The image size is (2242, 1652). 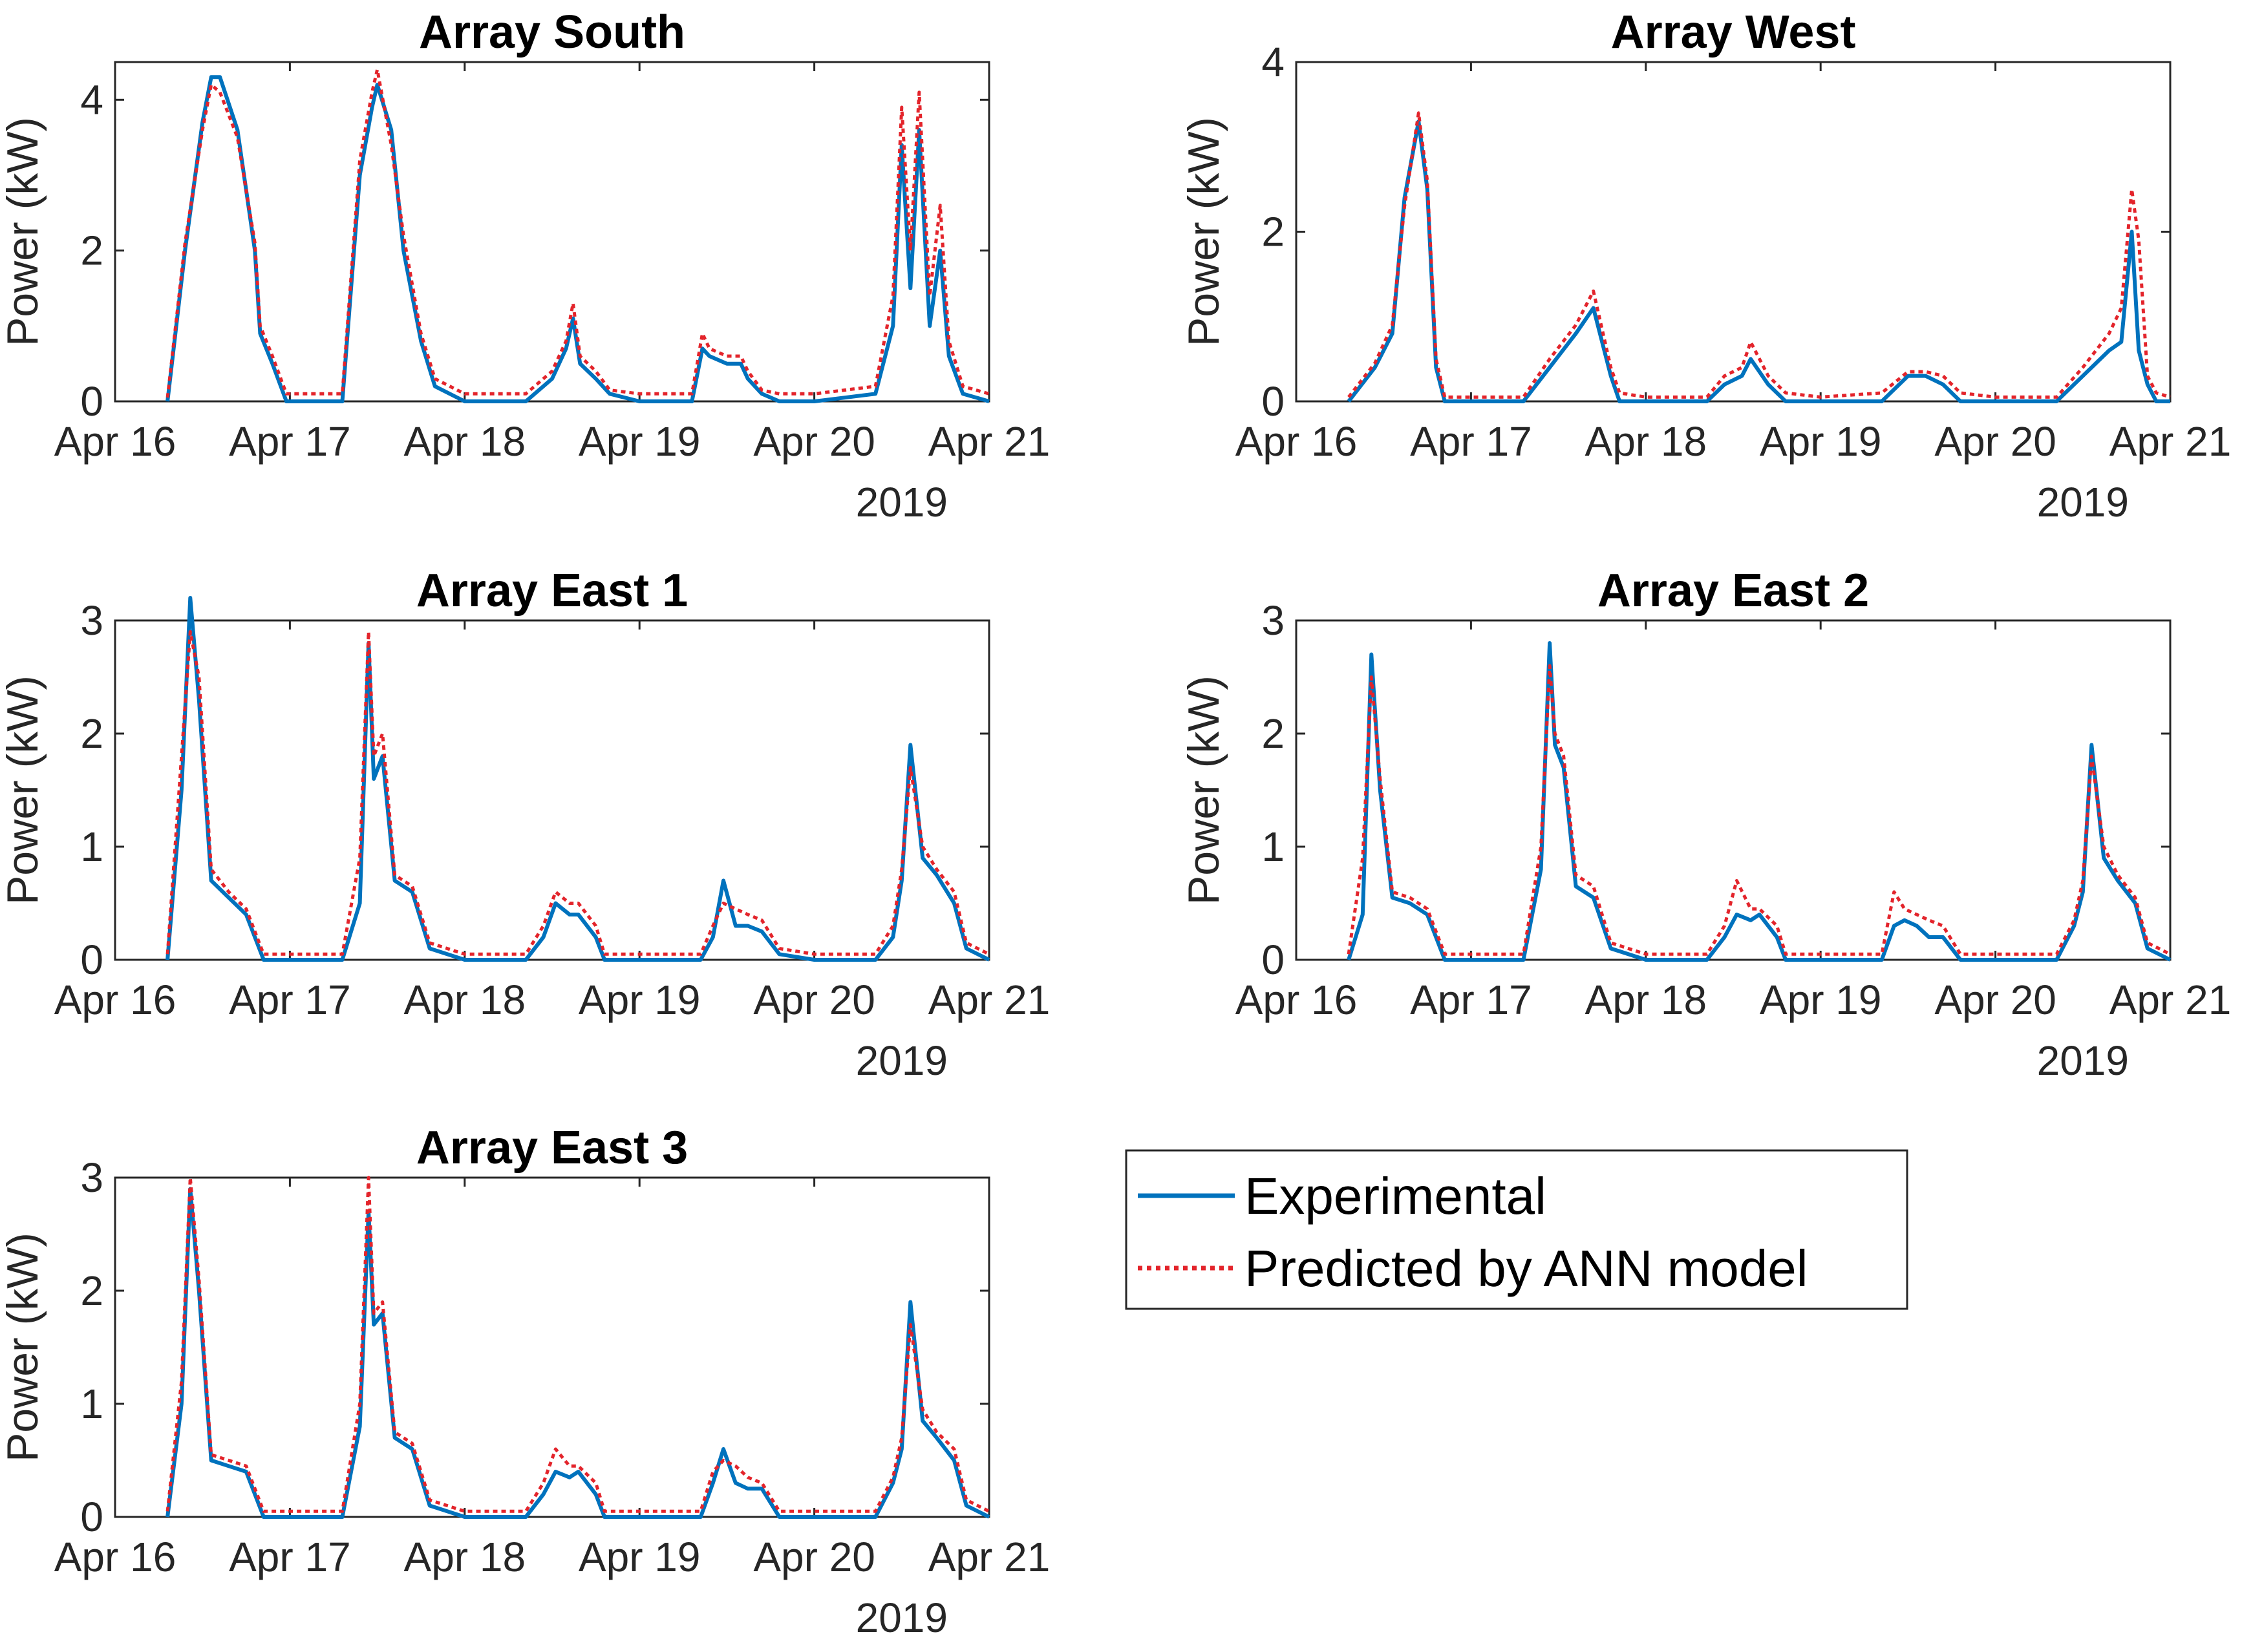 I want to click on subplot-title: Array West, so click(x=1733, y=32).